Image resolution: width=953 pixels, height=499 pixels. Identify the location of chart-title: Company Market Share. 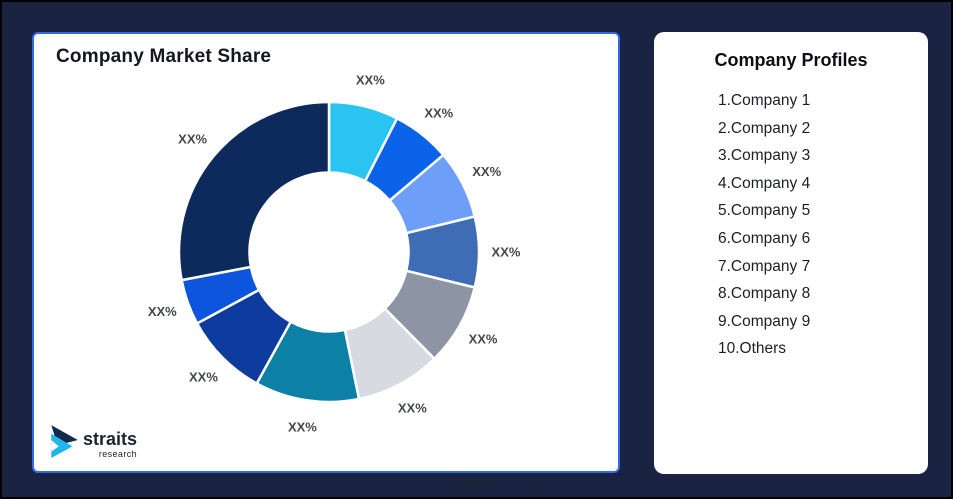
(164, 56).